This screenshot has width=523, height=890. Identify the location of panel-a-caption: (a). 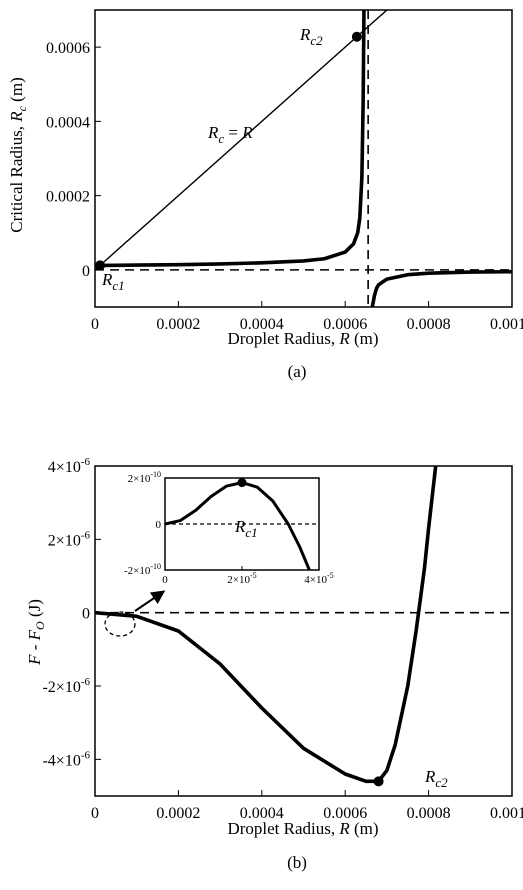
(297, 371).